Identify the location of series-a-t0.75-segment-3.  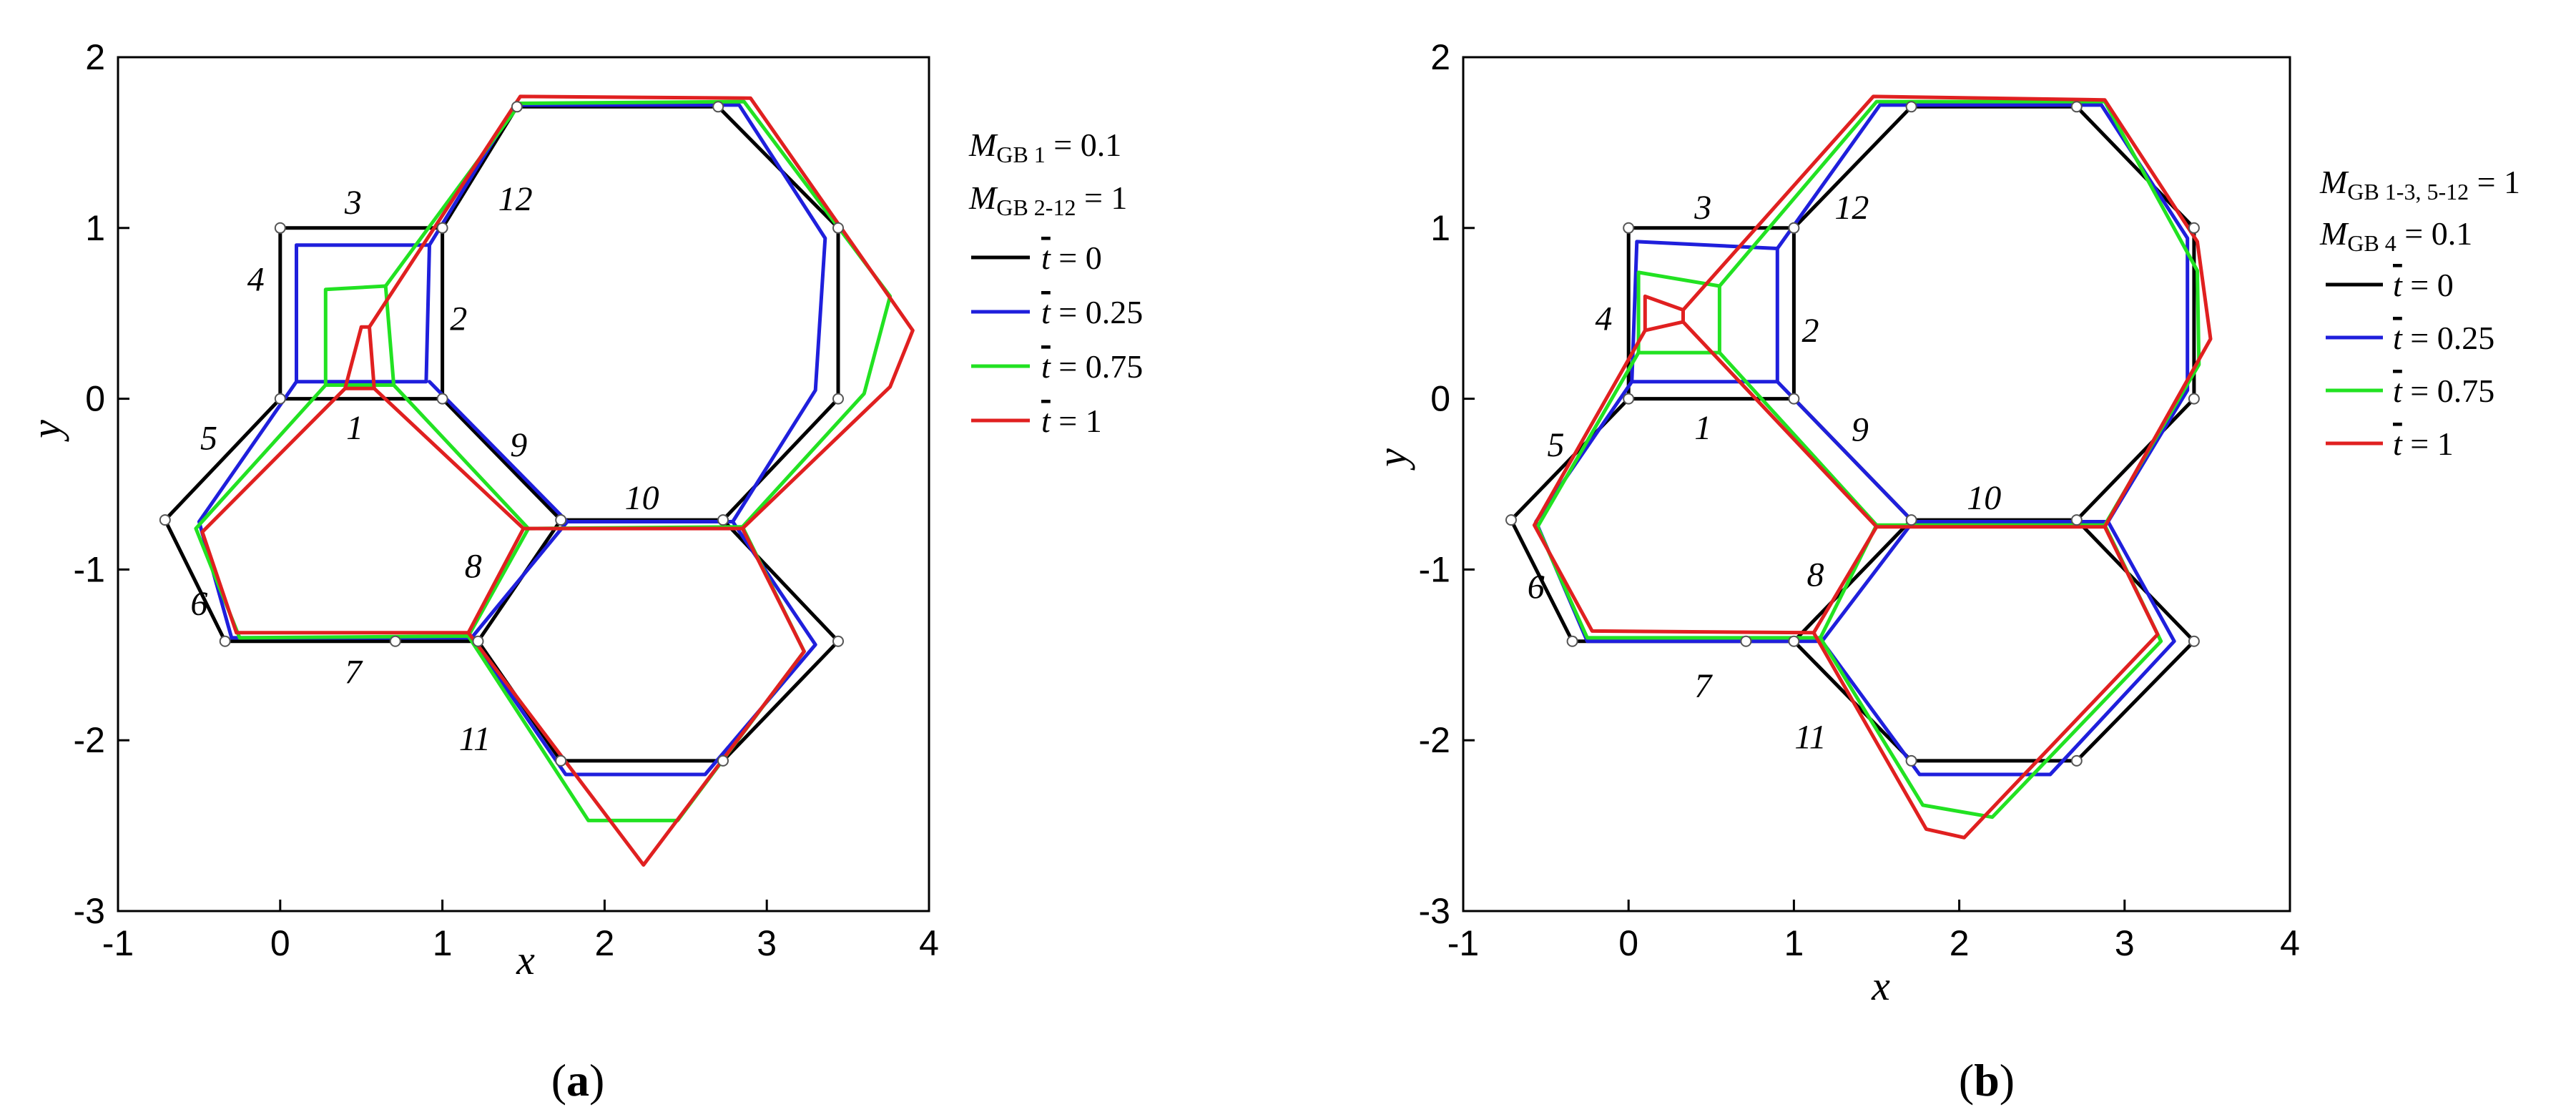
(499, 582).